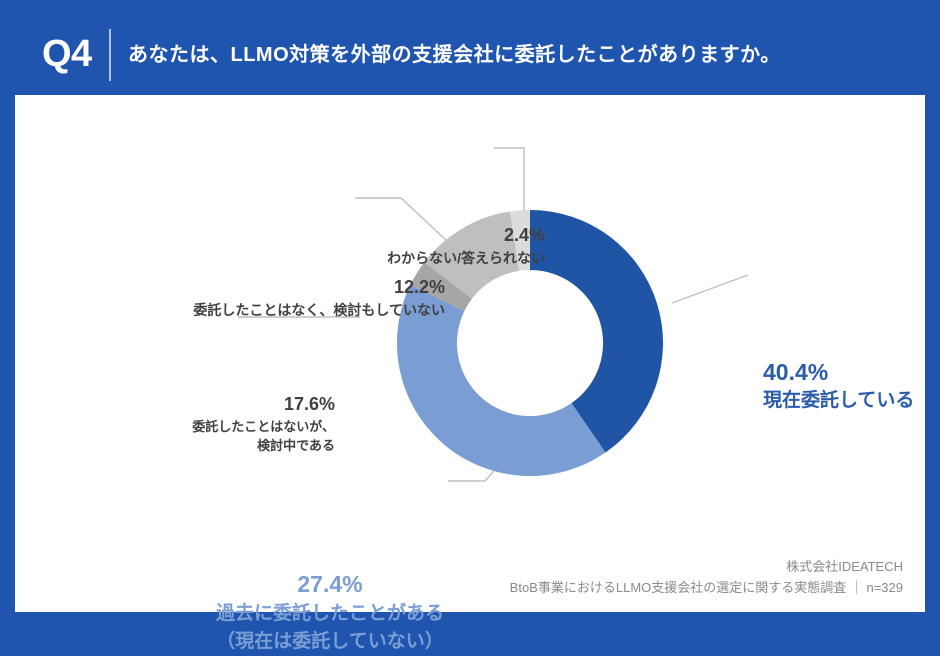 Image resolution: width=940 pixels, height=656 pixels. What do you see at coordinates (67, 54) in the screenshot?
I see `question-number: Q4` at bounding box center [67, 54].